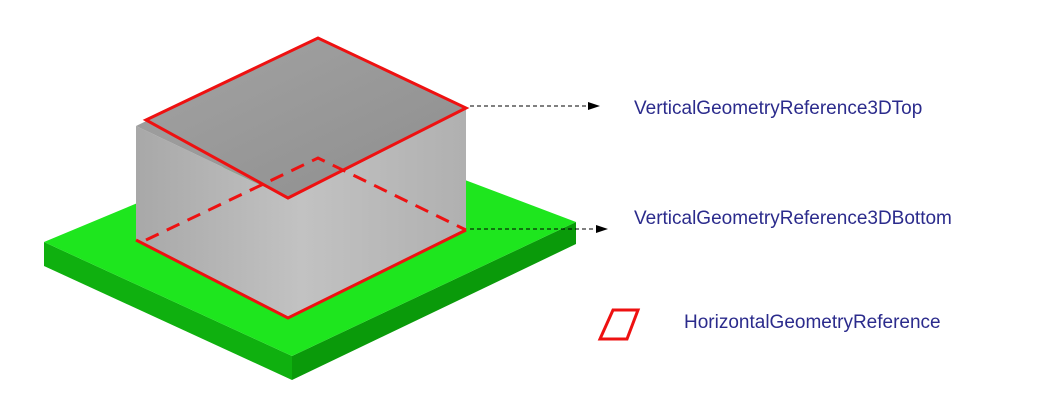 This screenshot has width=1064, height=404. Describe the element at coordinates (301, 118) in the screenshot. I see `building-top-face` at that location.